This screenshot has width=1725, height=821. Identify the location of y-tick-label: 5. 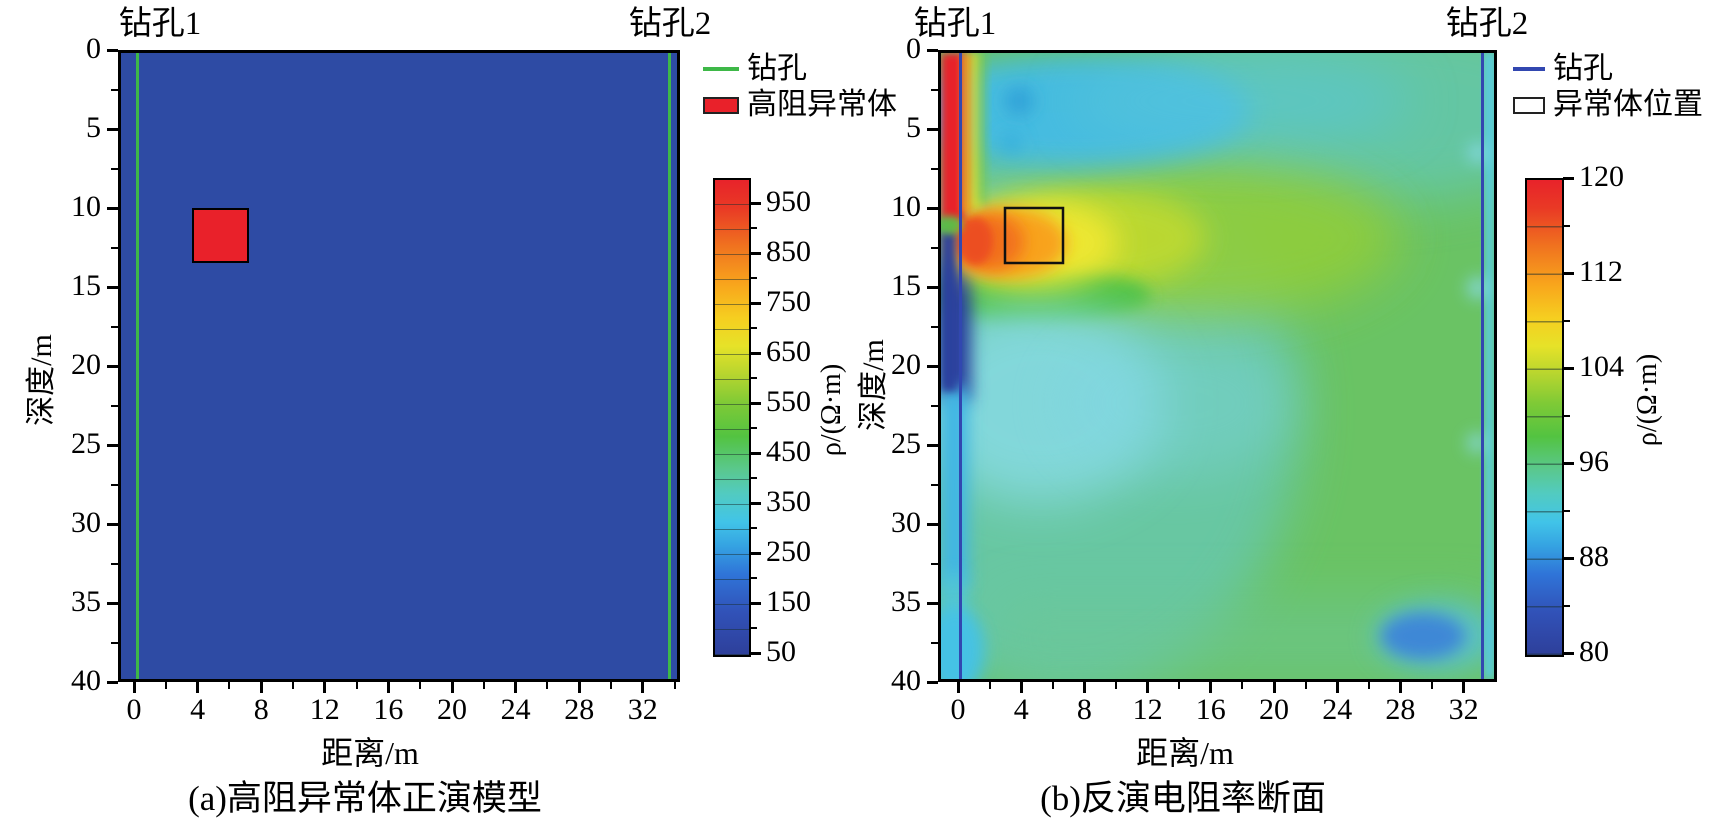
(913, 127).